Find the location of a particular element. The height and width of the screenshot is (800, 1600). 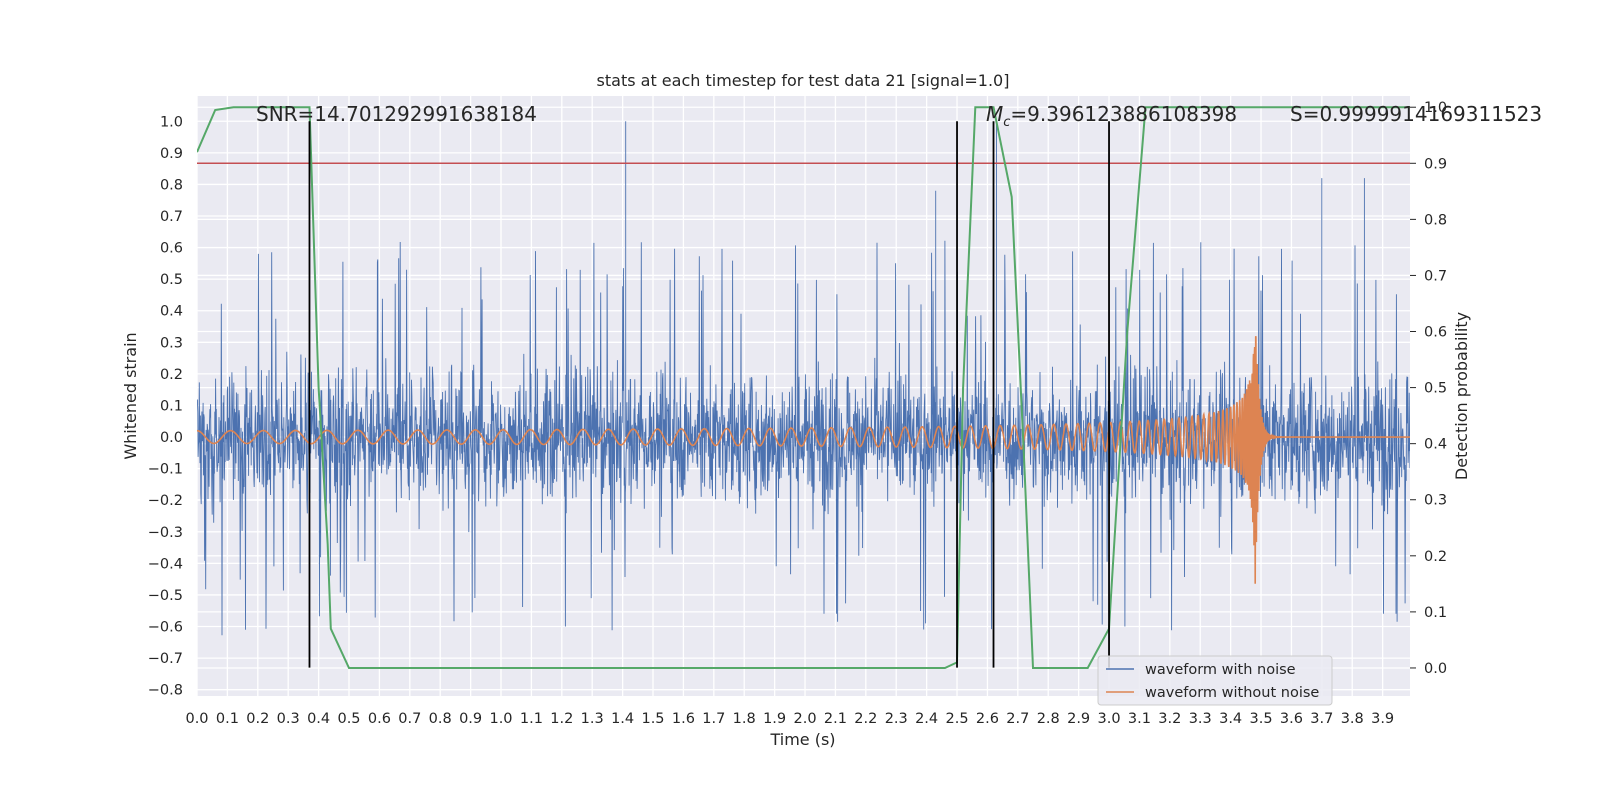

y-tick-label: 0.2 is located at coordinates (171, 375).